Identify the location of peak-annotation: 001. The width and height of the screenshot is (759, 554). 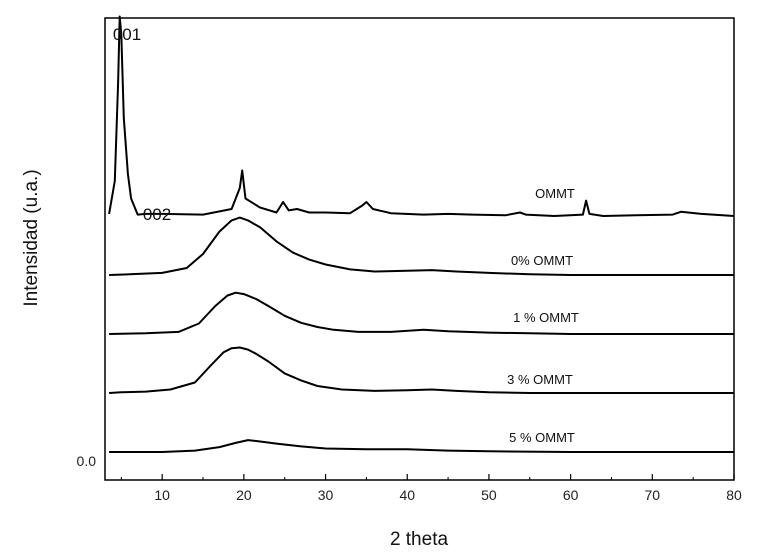
(127, 34).